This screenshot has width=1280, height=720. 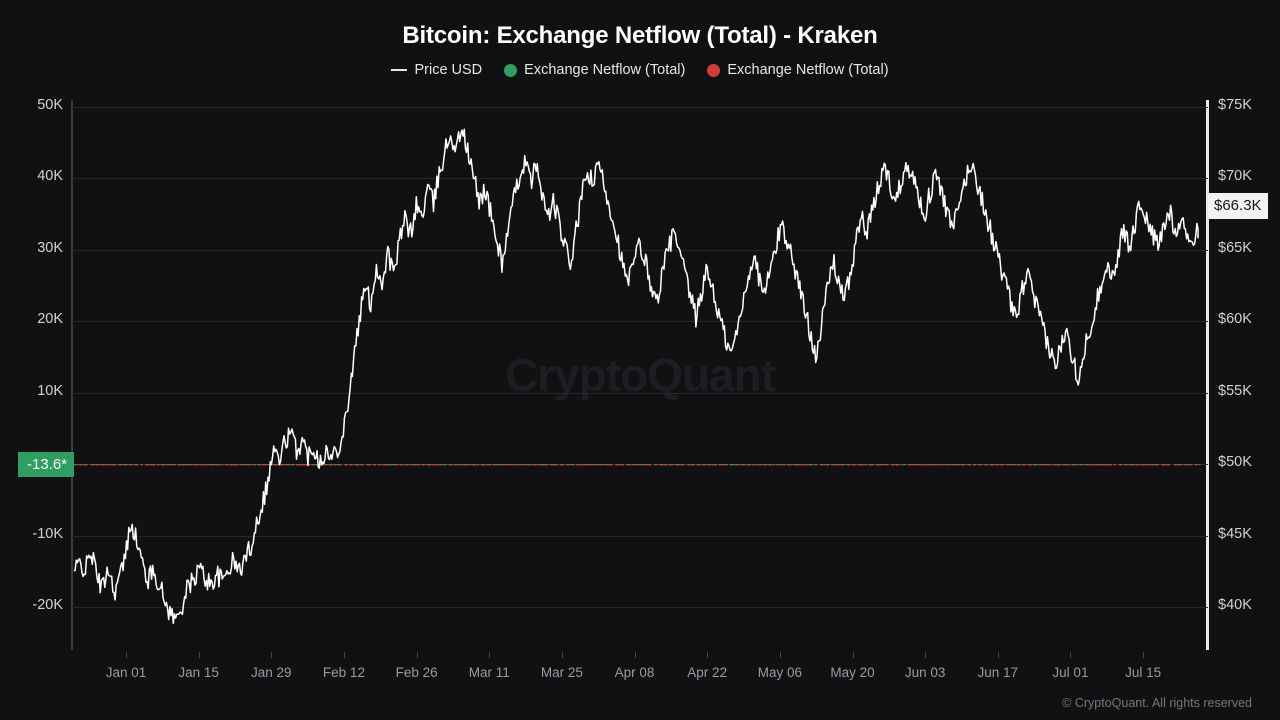 I want to click on y-axis-left-tick: 50K, so click(x=50, y=105).